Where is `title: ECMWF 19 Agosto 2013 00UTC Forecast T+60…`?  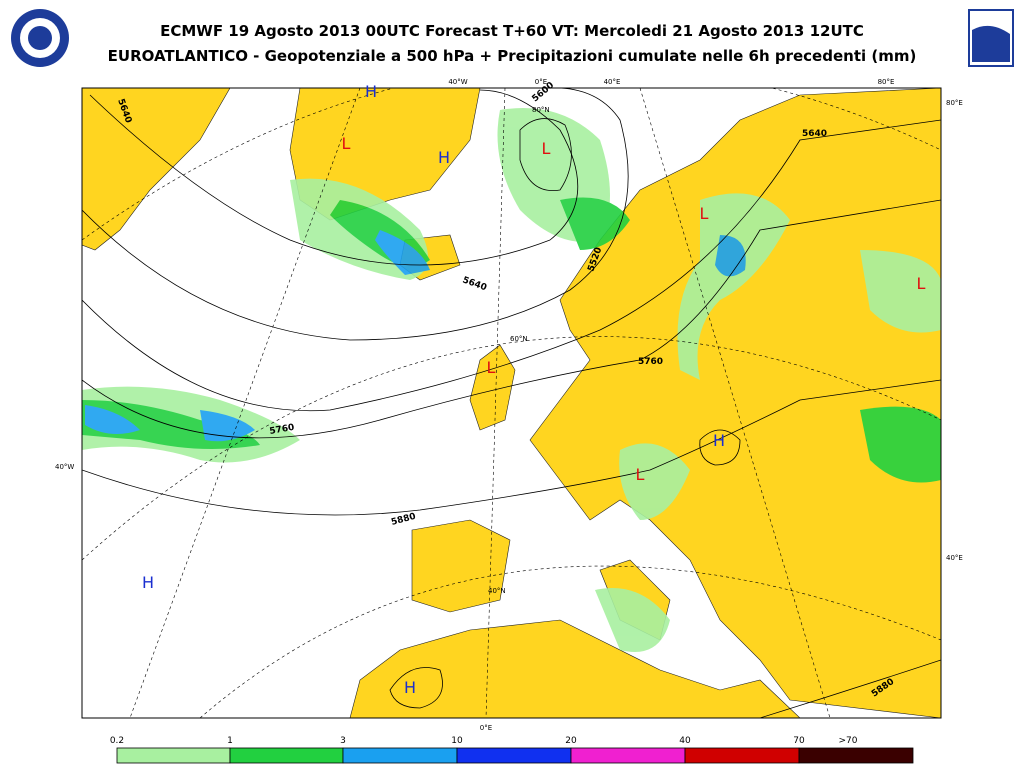
title: ECMWF 19 Agosto 2013 00UTC Forecast T+60… is located at coordinates (512, 31).